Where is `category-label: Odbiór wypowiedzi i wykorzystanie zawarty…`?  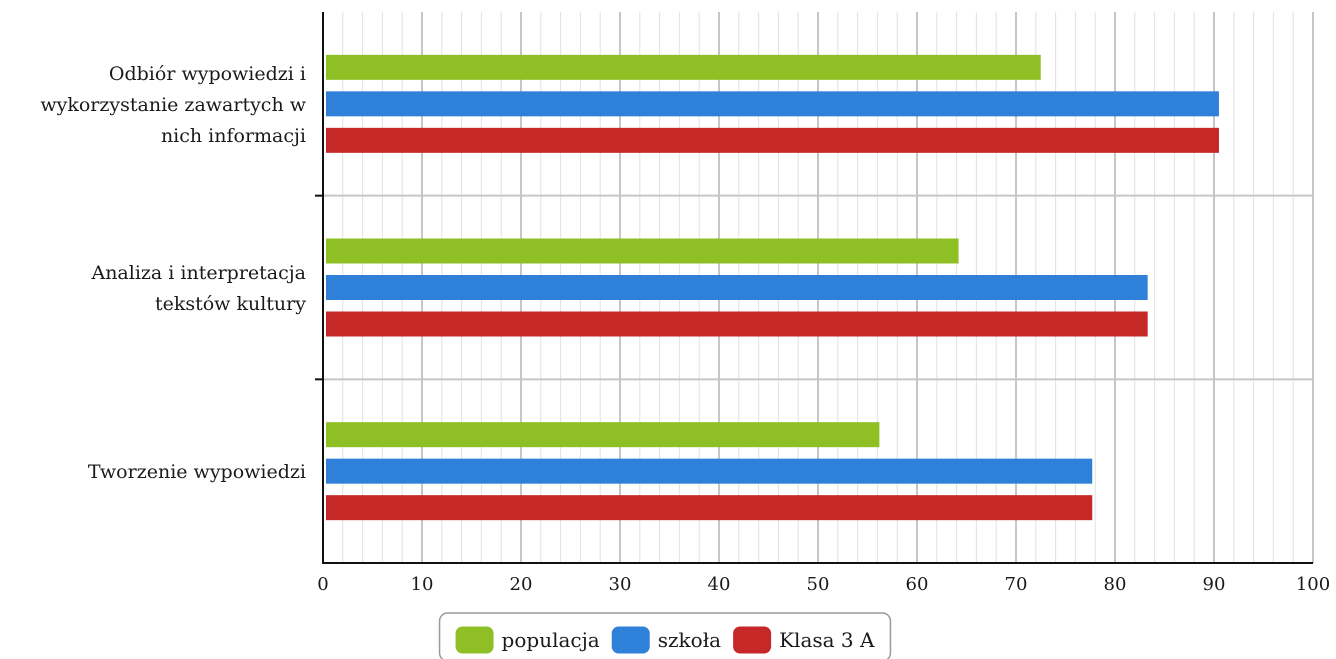 category-label: Odbiór wypowiedzi i wykorzystanie zawarty… is located at coordinates (173, 105).